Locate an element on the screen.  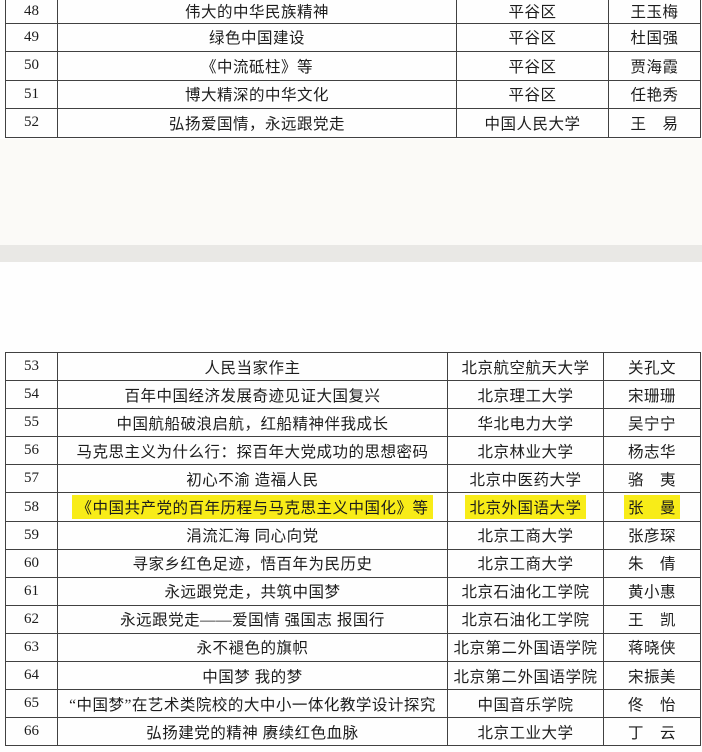
cell-title: 百年中国经济发展奇迹见证大国复兴 is located at coordinates (252, 395).